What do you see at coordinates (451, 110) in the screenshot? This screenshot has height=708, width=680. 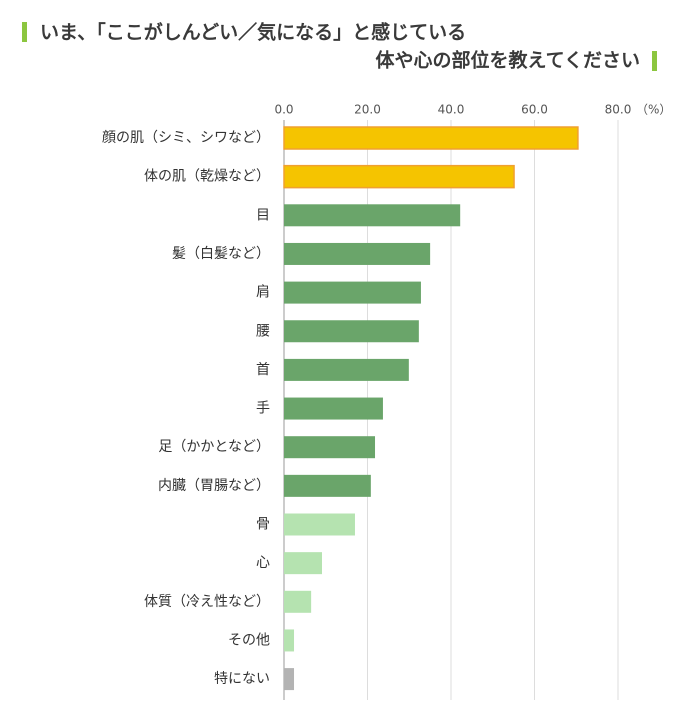 I see `x-tick-label: 40.0` at bounding box center [451, 110].